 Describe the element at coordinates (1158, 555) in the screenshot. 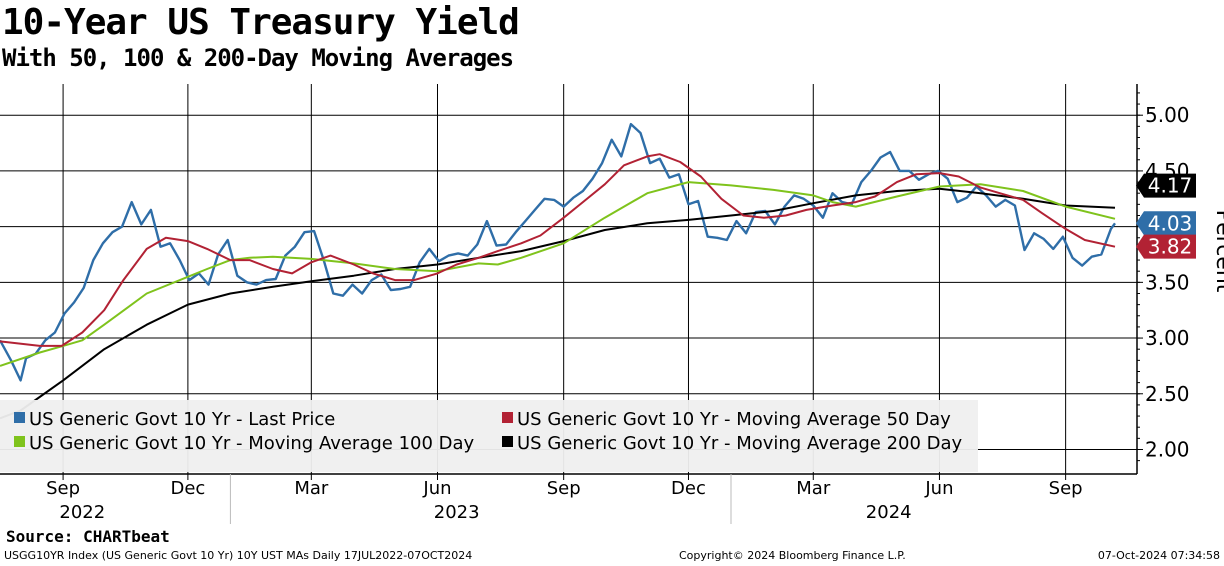

I see `footer-timestamp: 07-Oct-2024 07:34:58` at that location.